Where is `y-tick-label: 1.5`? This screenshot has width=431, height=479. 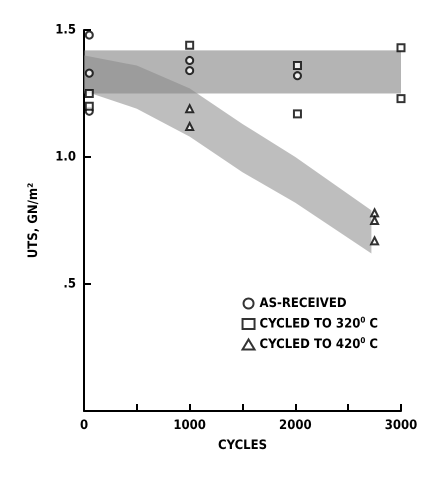
y-tick-label: 1.5 is located at coordinates (65, 30).